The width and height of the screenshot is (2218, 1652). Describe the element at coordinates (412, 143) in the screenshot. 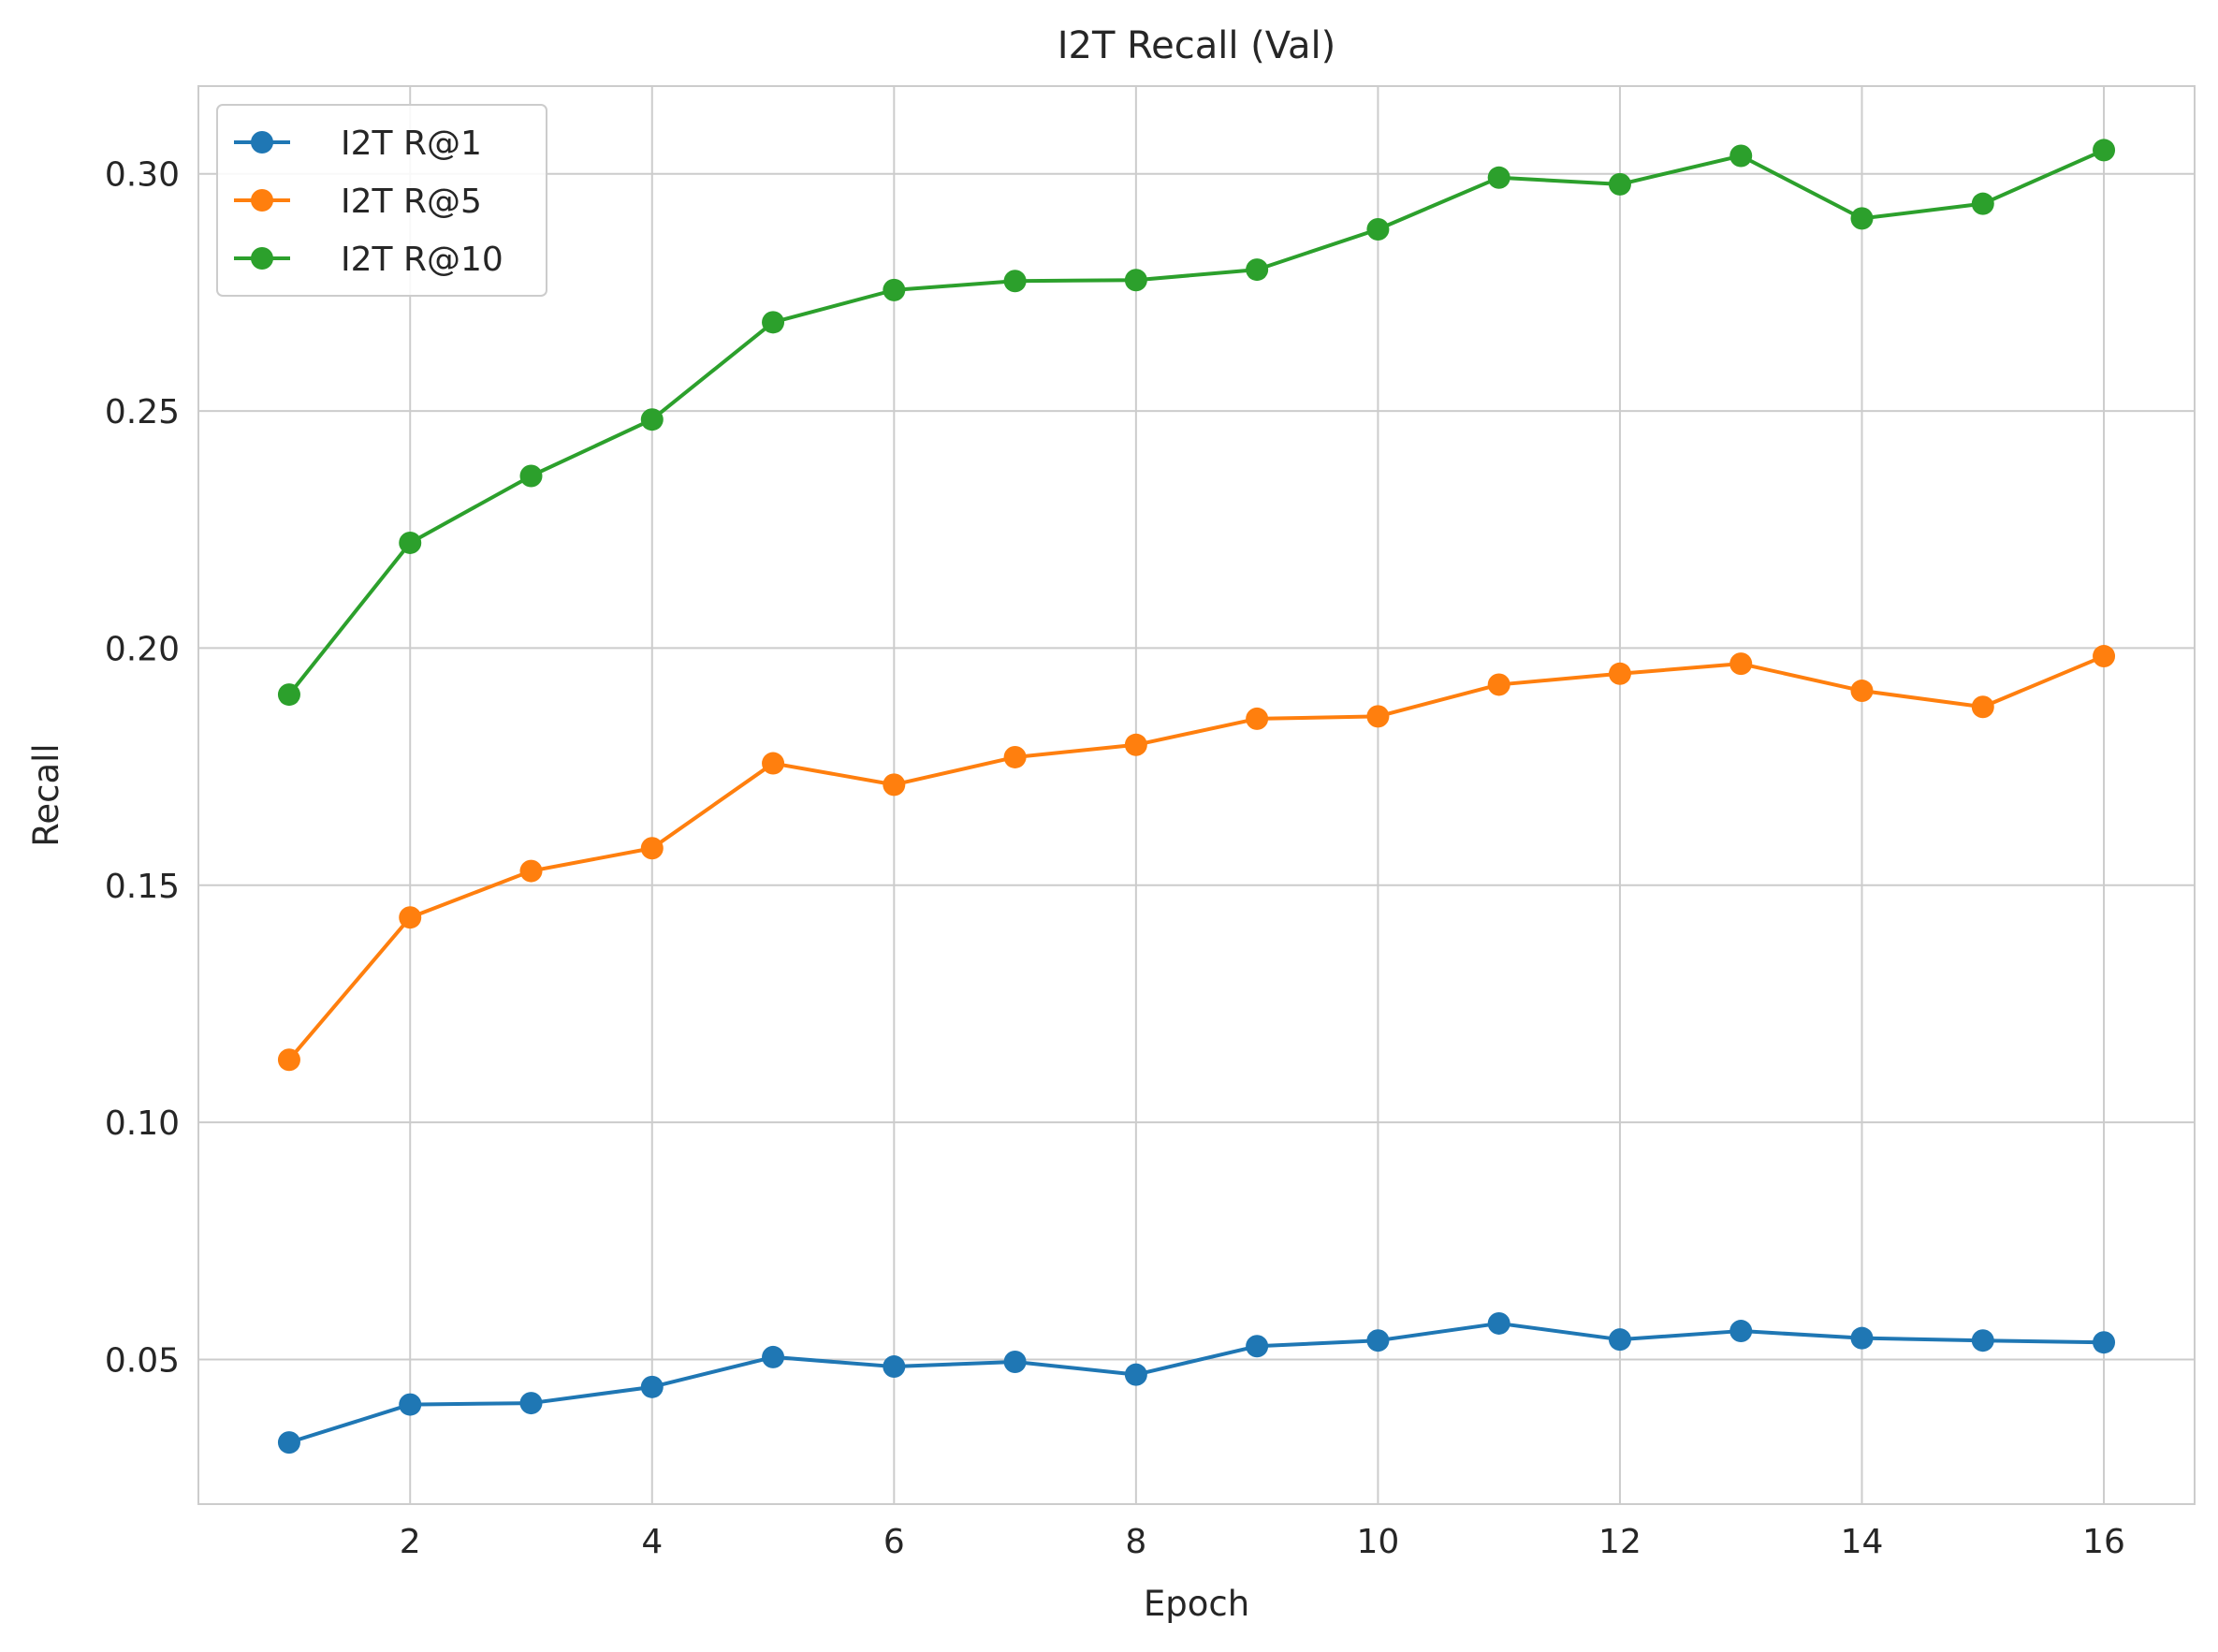

I see `legend-label: I2T R@1` at that location.